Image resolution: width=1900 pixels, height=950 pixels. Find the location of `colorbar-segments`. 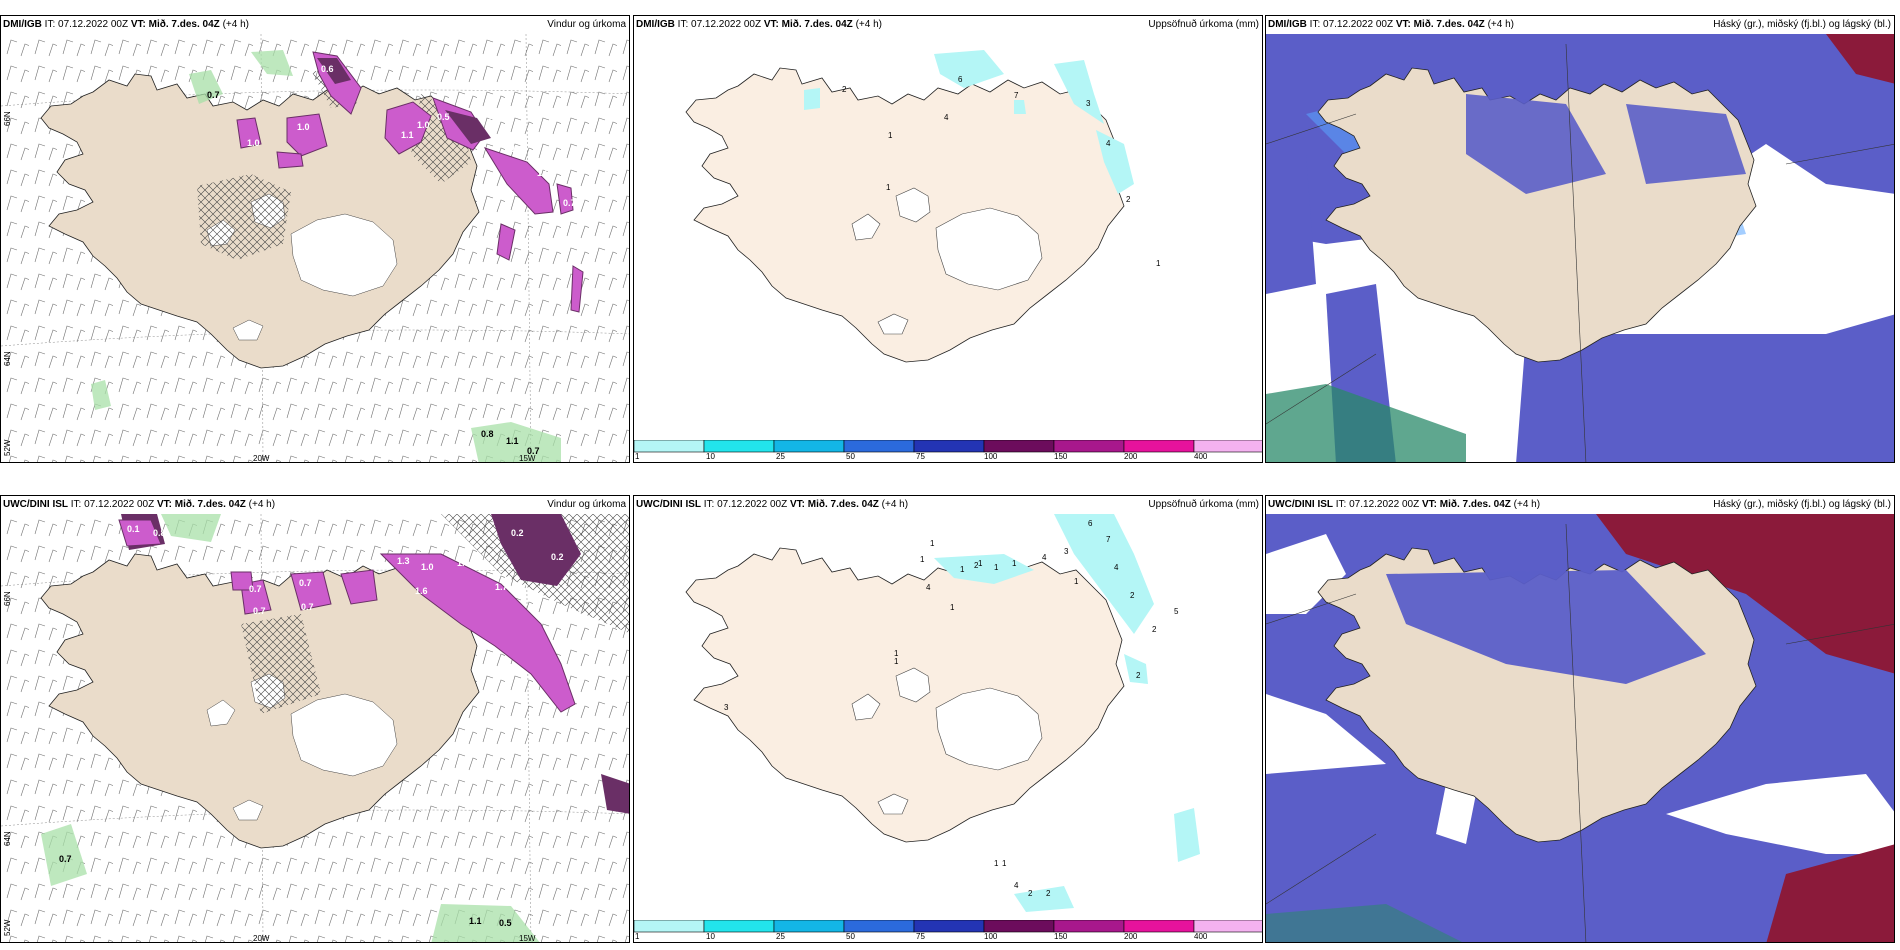

colorbar-segments is located at coordinates (948, 446).